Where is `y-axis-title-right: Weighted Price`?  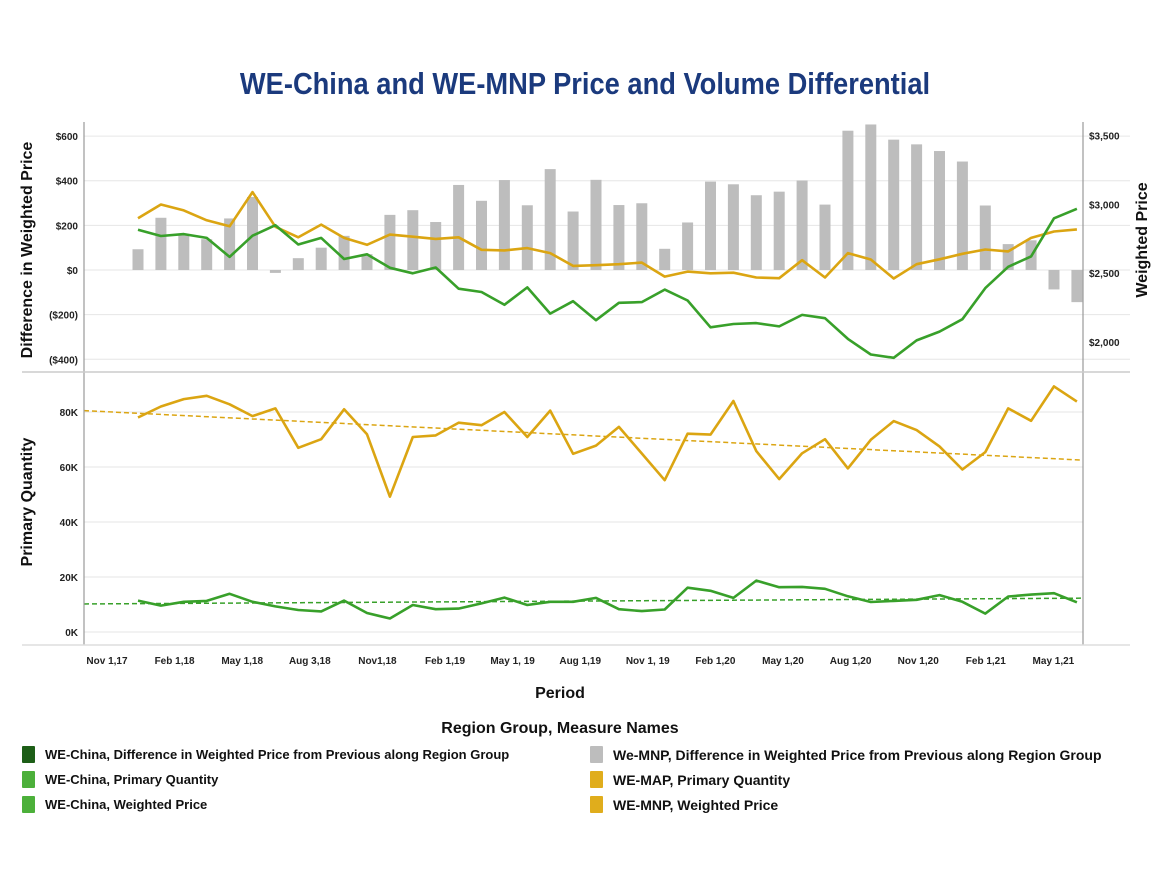 y-axis-title-right: Weighted Price is located at coordinates (1142, 239).